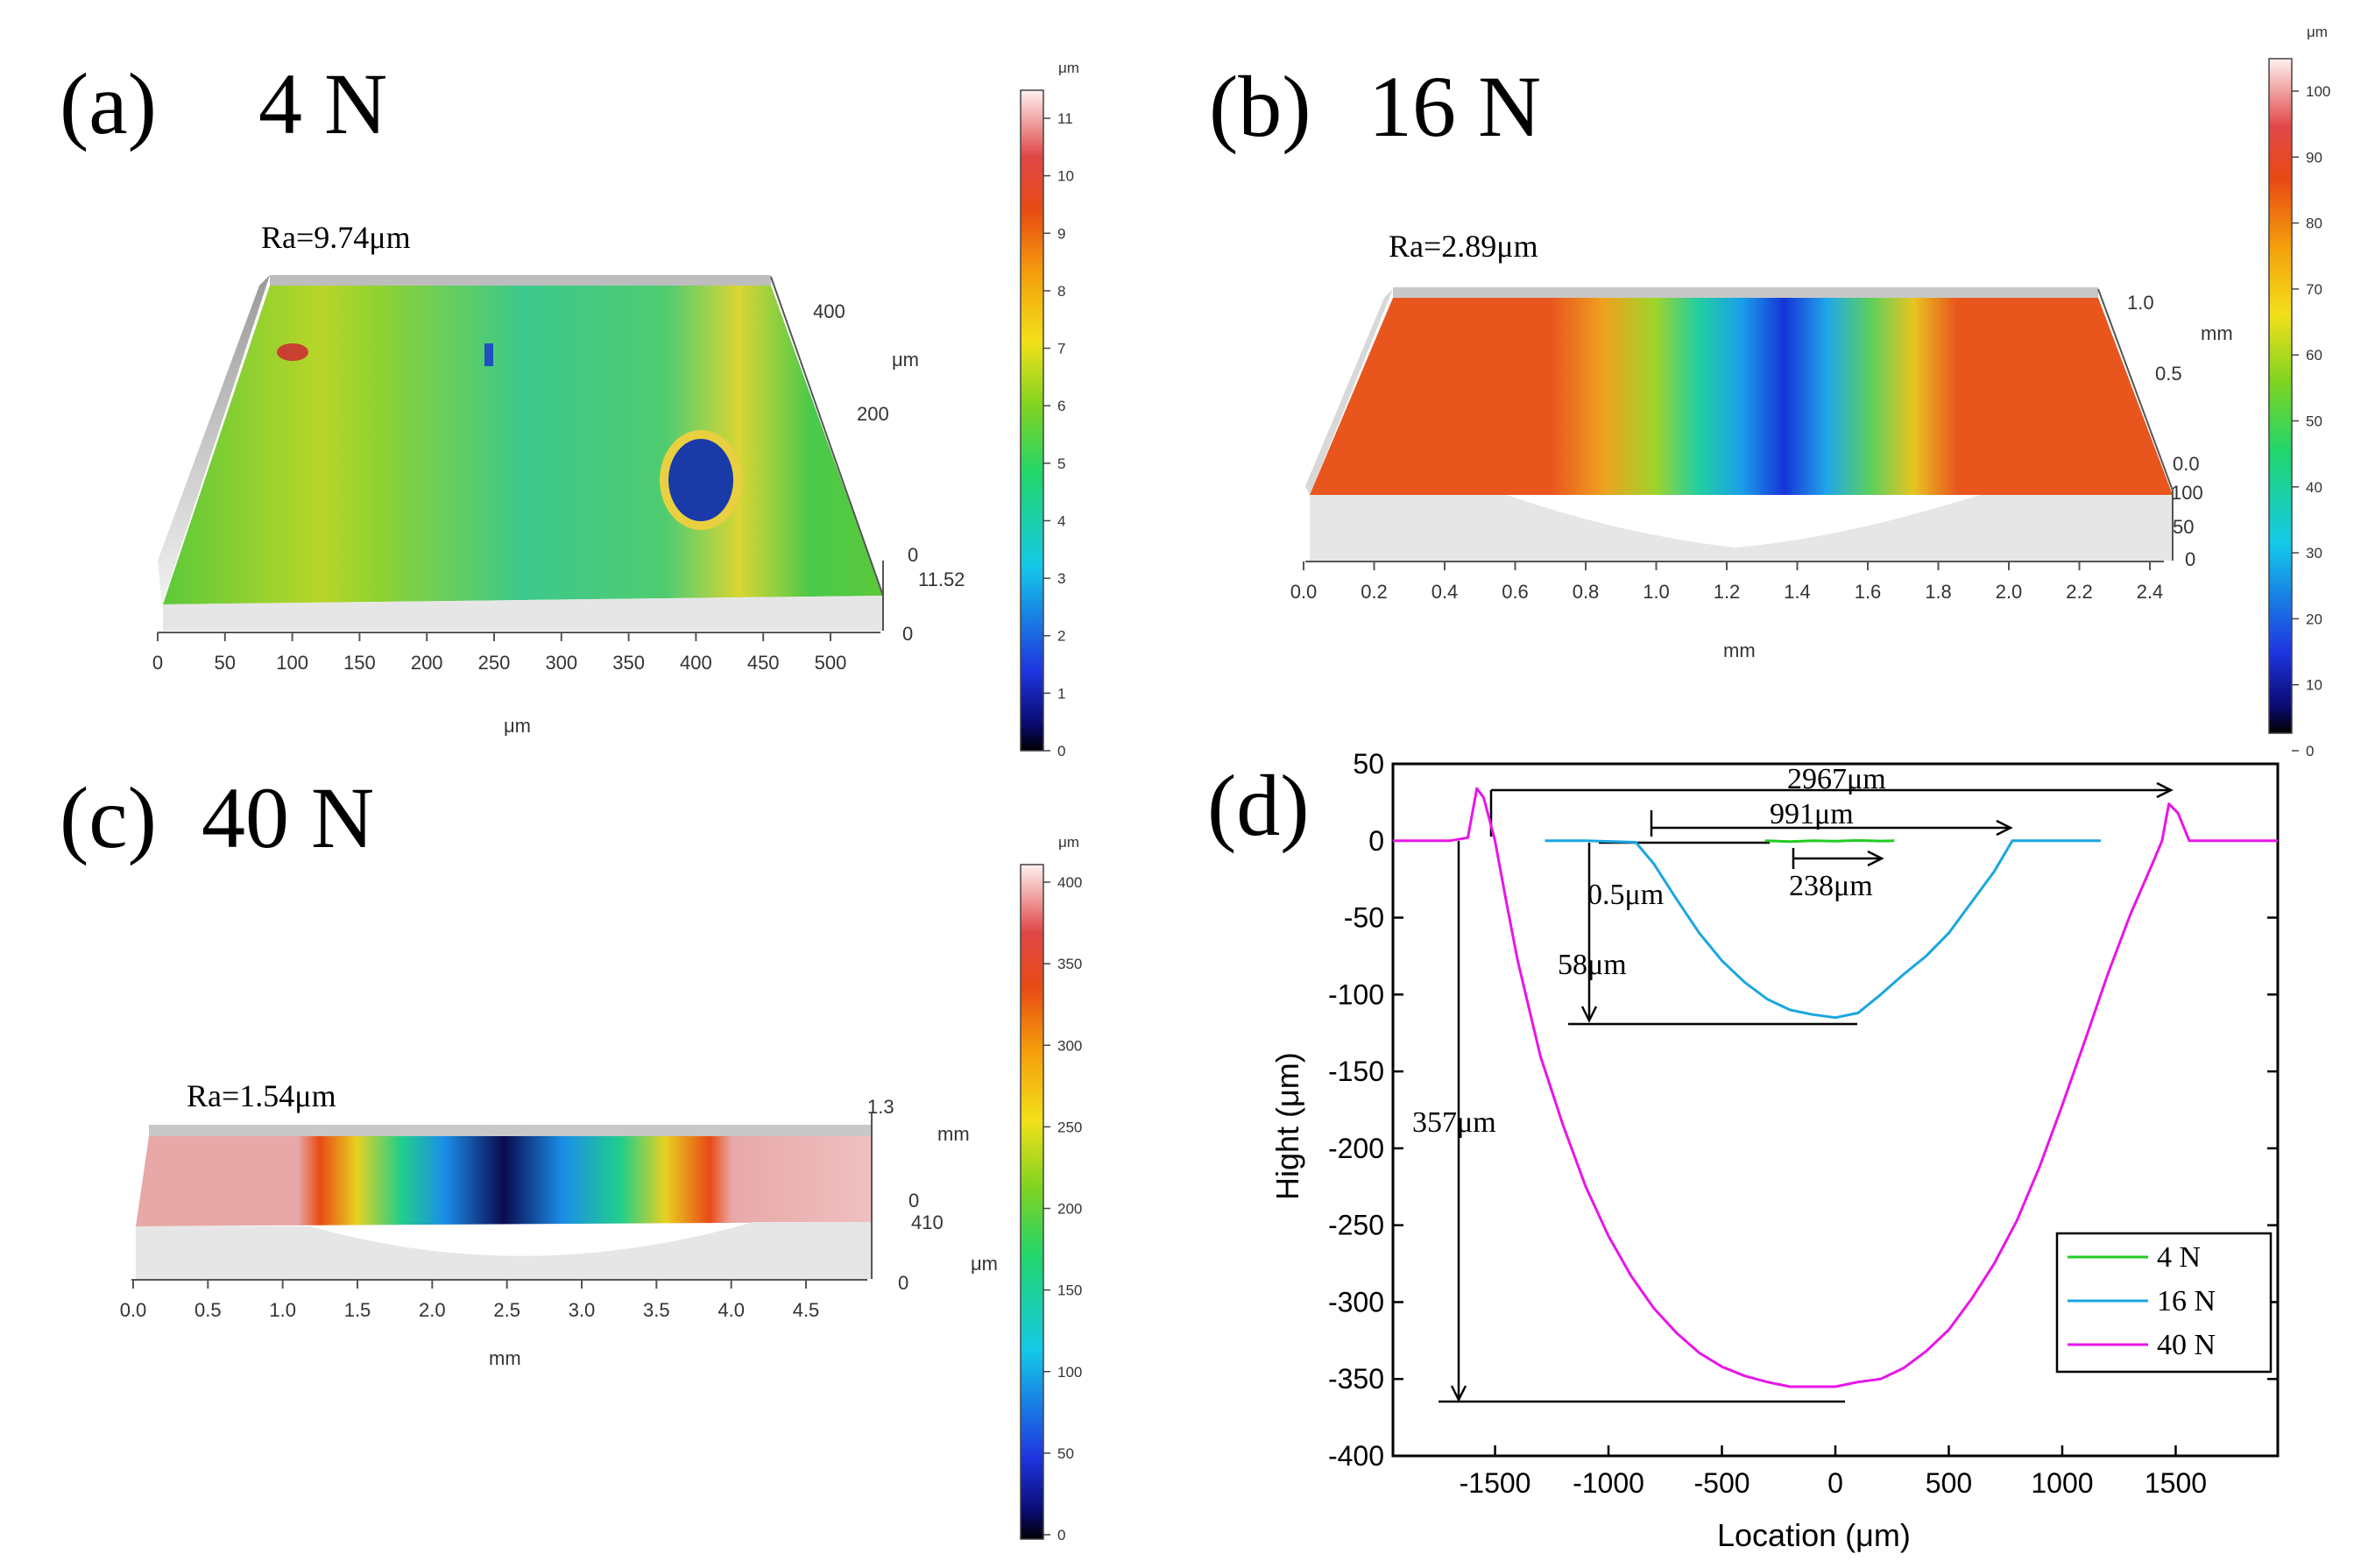  I want to click on panel-b-y-unit: mm, so click(2217, 333).